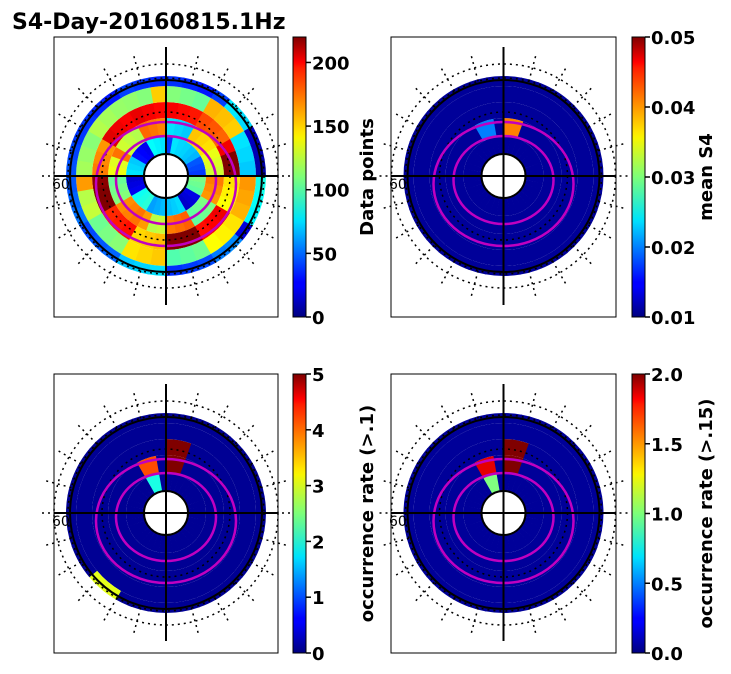  Describe the element at coordinates (667, 584) in the screenshot. I see `colorbar-tick-label: 0.5` at that location.